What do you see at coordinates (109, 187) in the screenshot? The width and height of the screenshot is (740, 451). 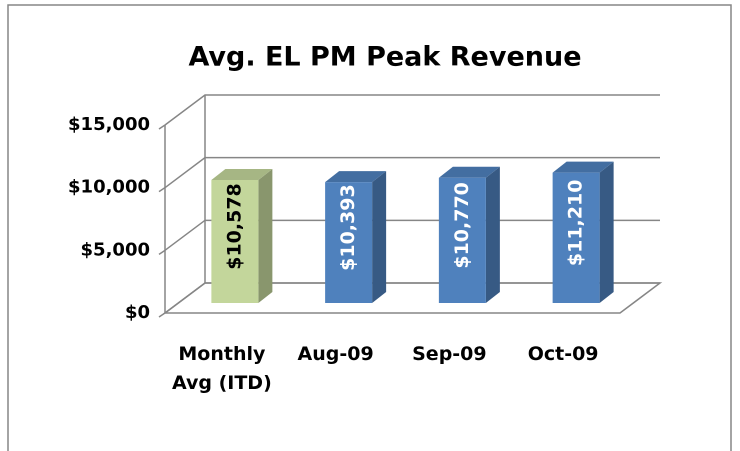 I see `y-tick-label: $10,000` at bounding box center [109, 187].